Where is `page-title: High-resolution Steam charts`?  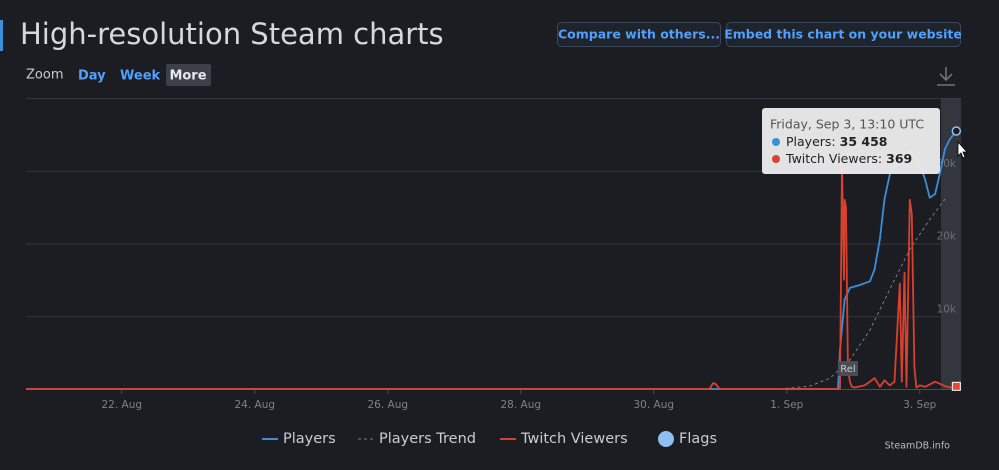 page-title: High-resolution Steam charts is located at coordinates (232, 34).